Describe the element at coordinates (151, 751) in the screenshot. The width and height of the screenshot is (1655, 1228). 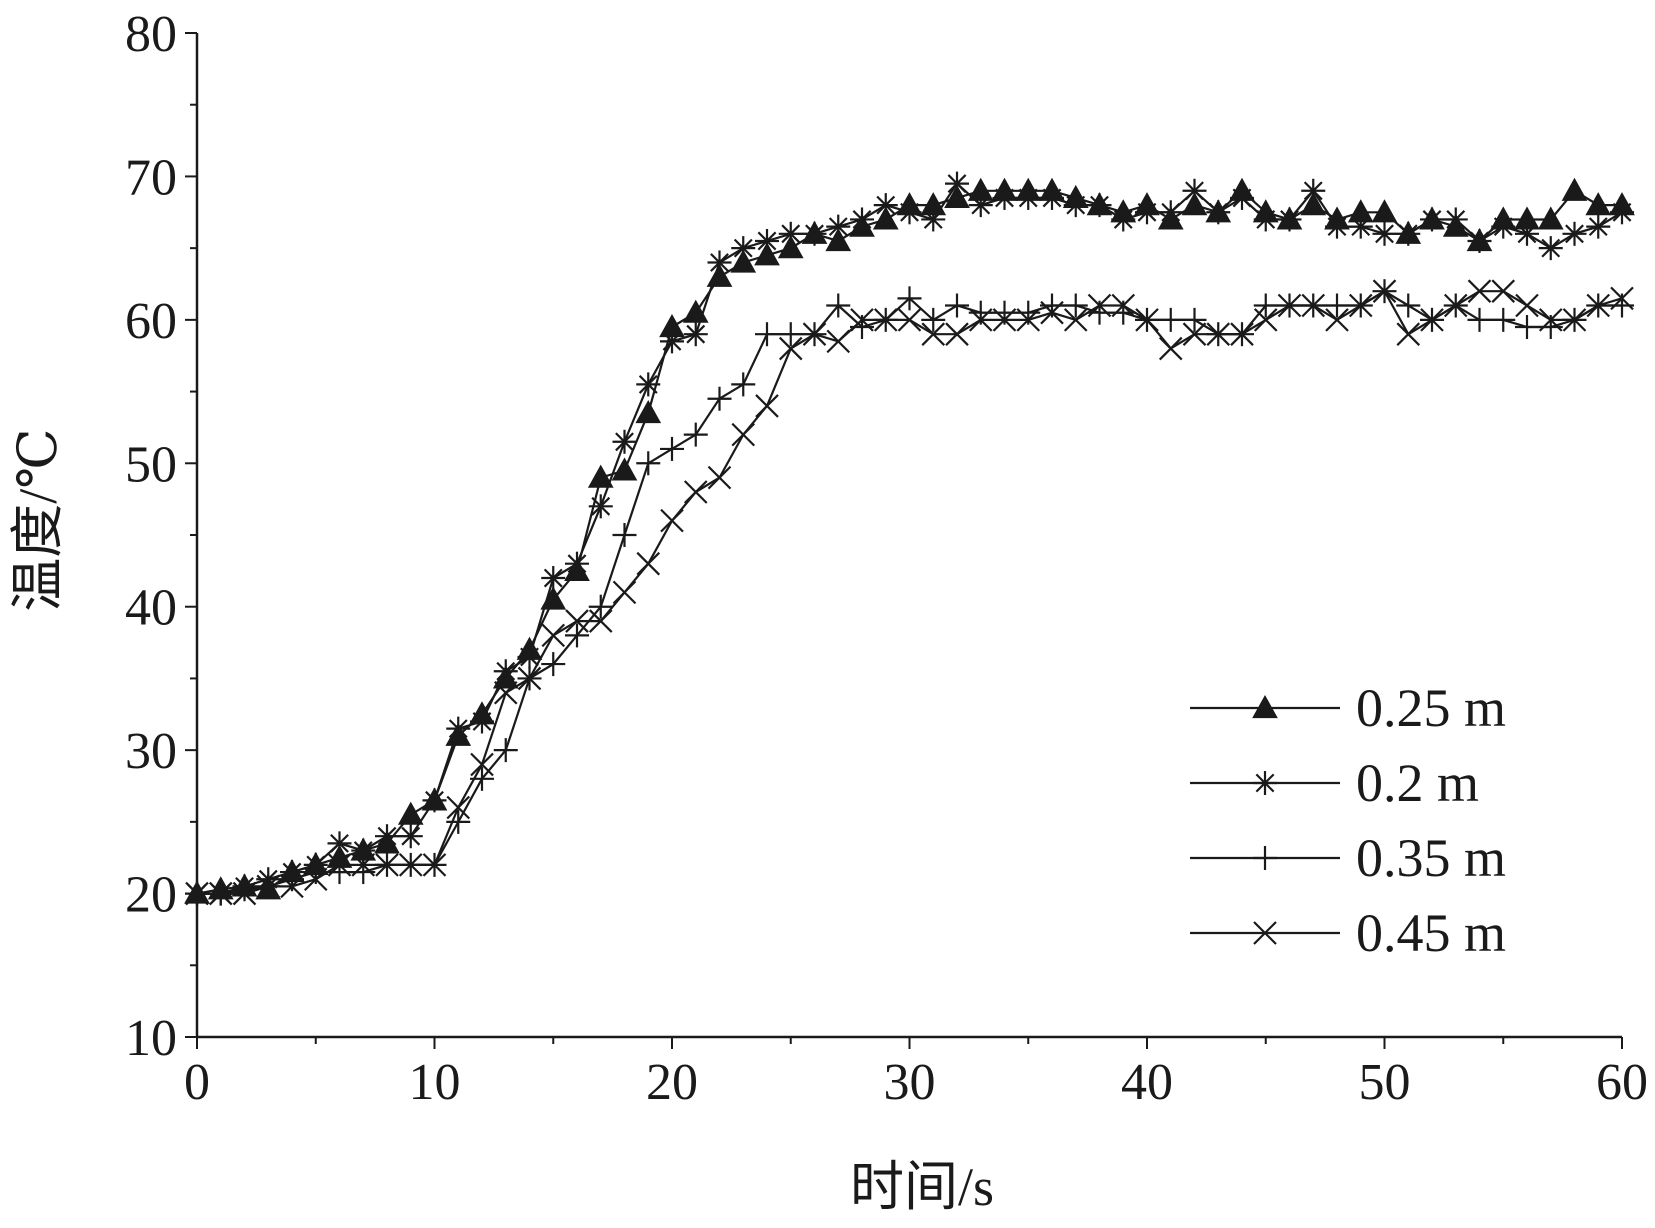
I see `y-tick-label: 30` at that location.